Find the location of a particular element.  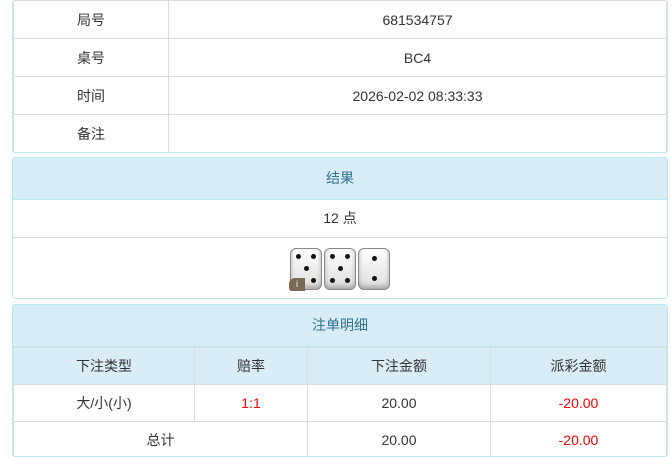

col-odds: 赔率 is located at coordinates (251, 366).